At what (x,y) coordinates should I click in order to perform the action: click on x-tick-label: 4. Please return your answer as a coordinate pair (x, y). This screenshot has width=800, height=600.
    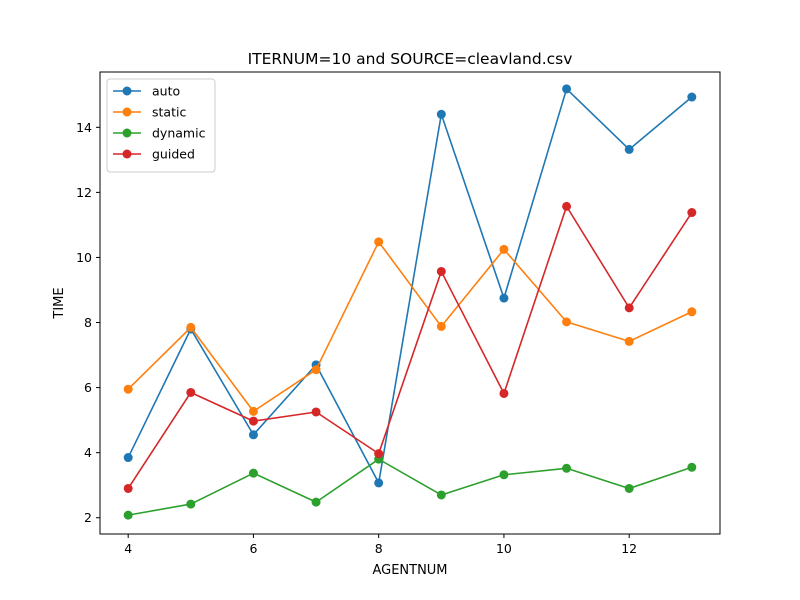
    Looking at the image, I should click on (128, 548).